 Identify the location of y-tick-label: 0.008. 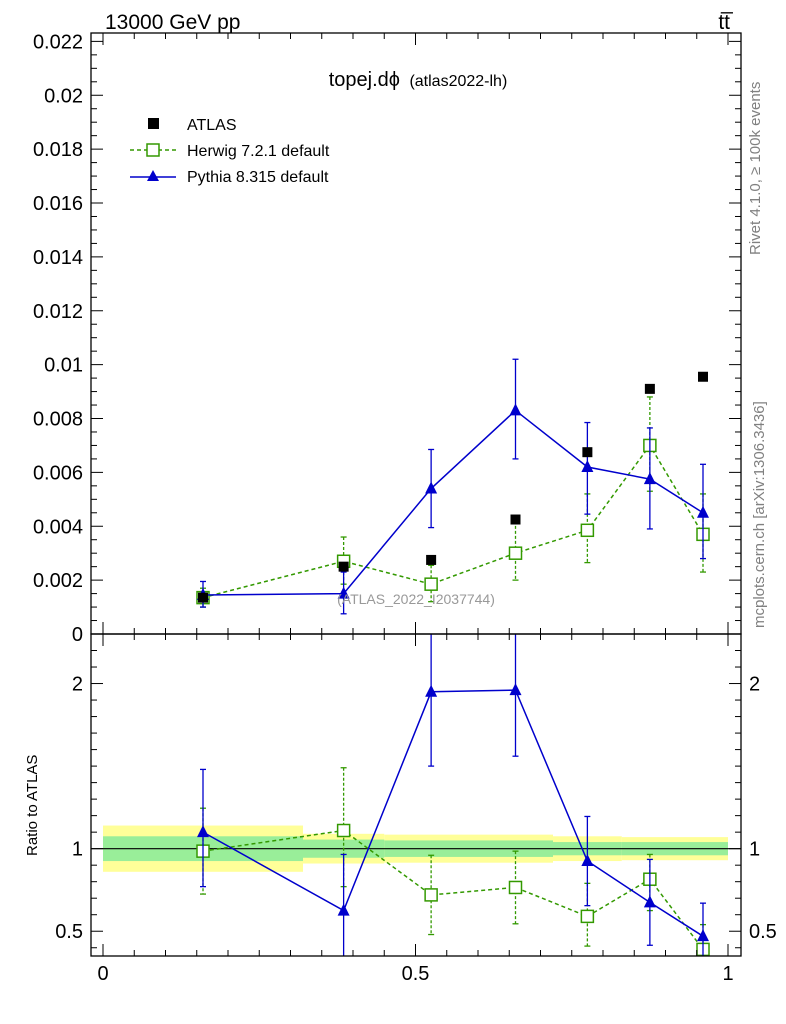
(58, 420).